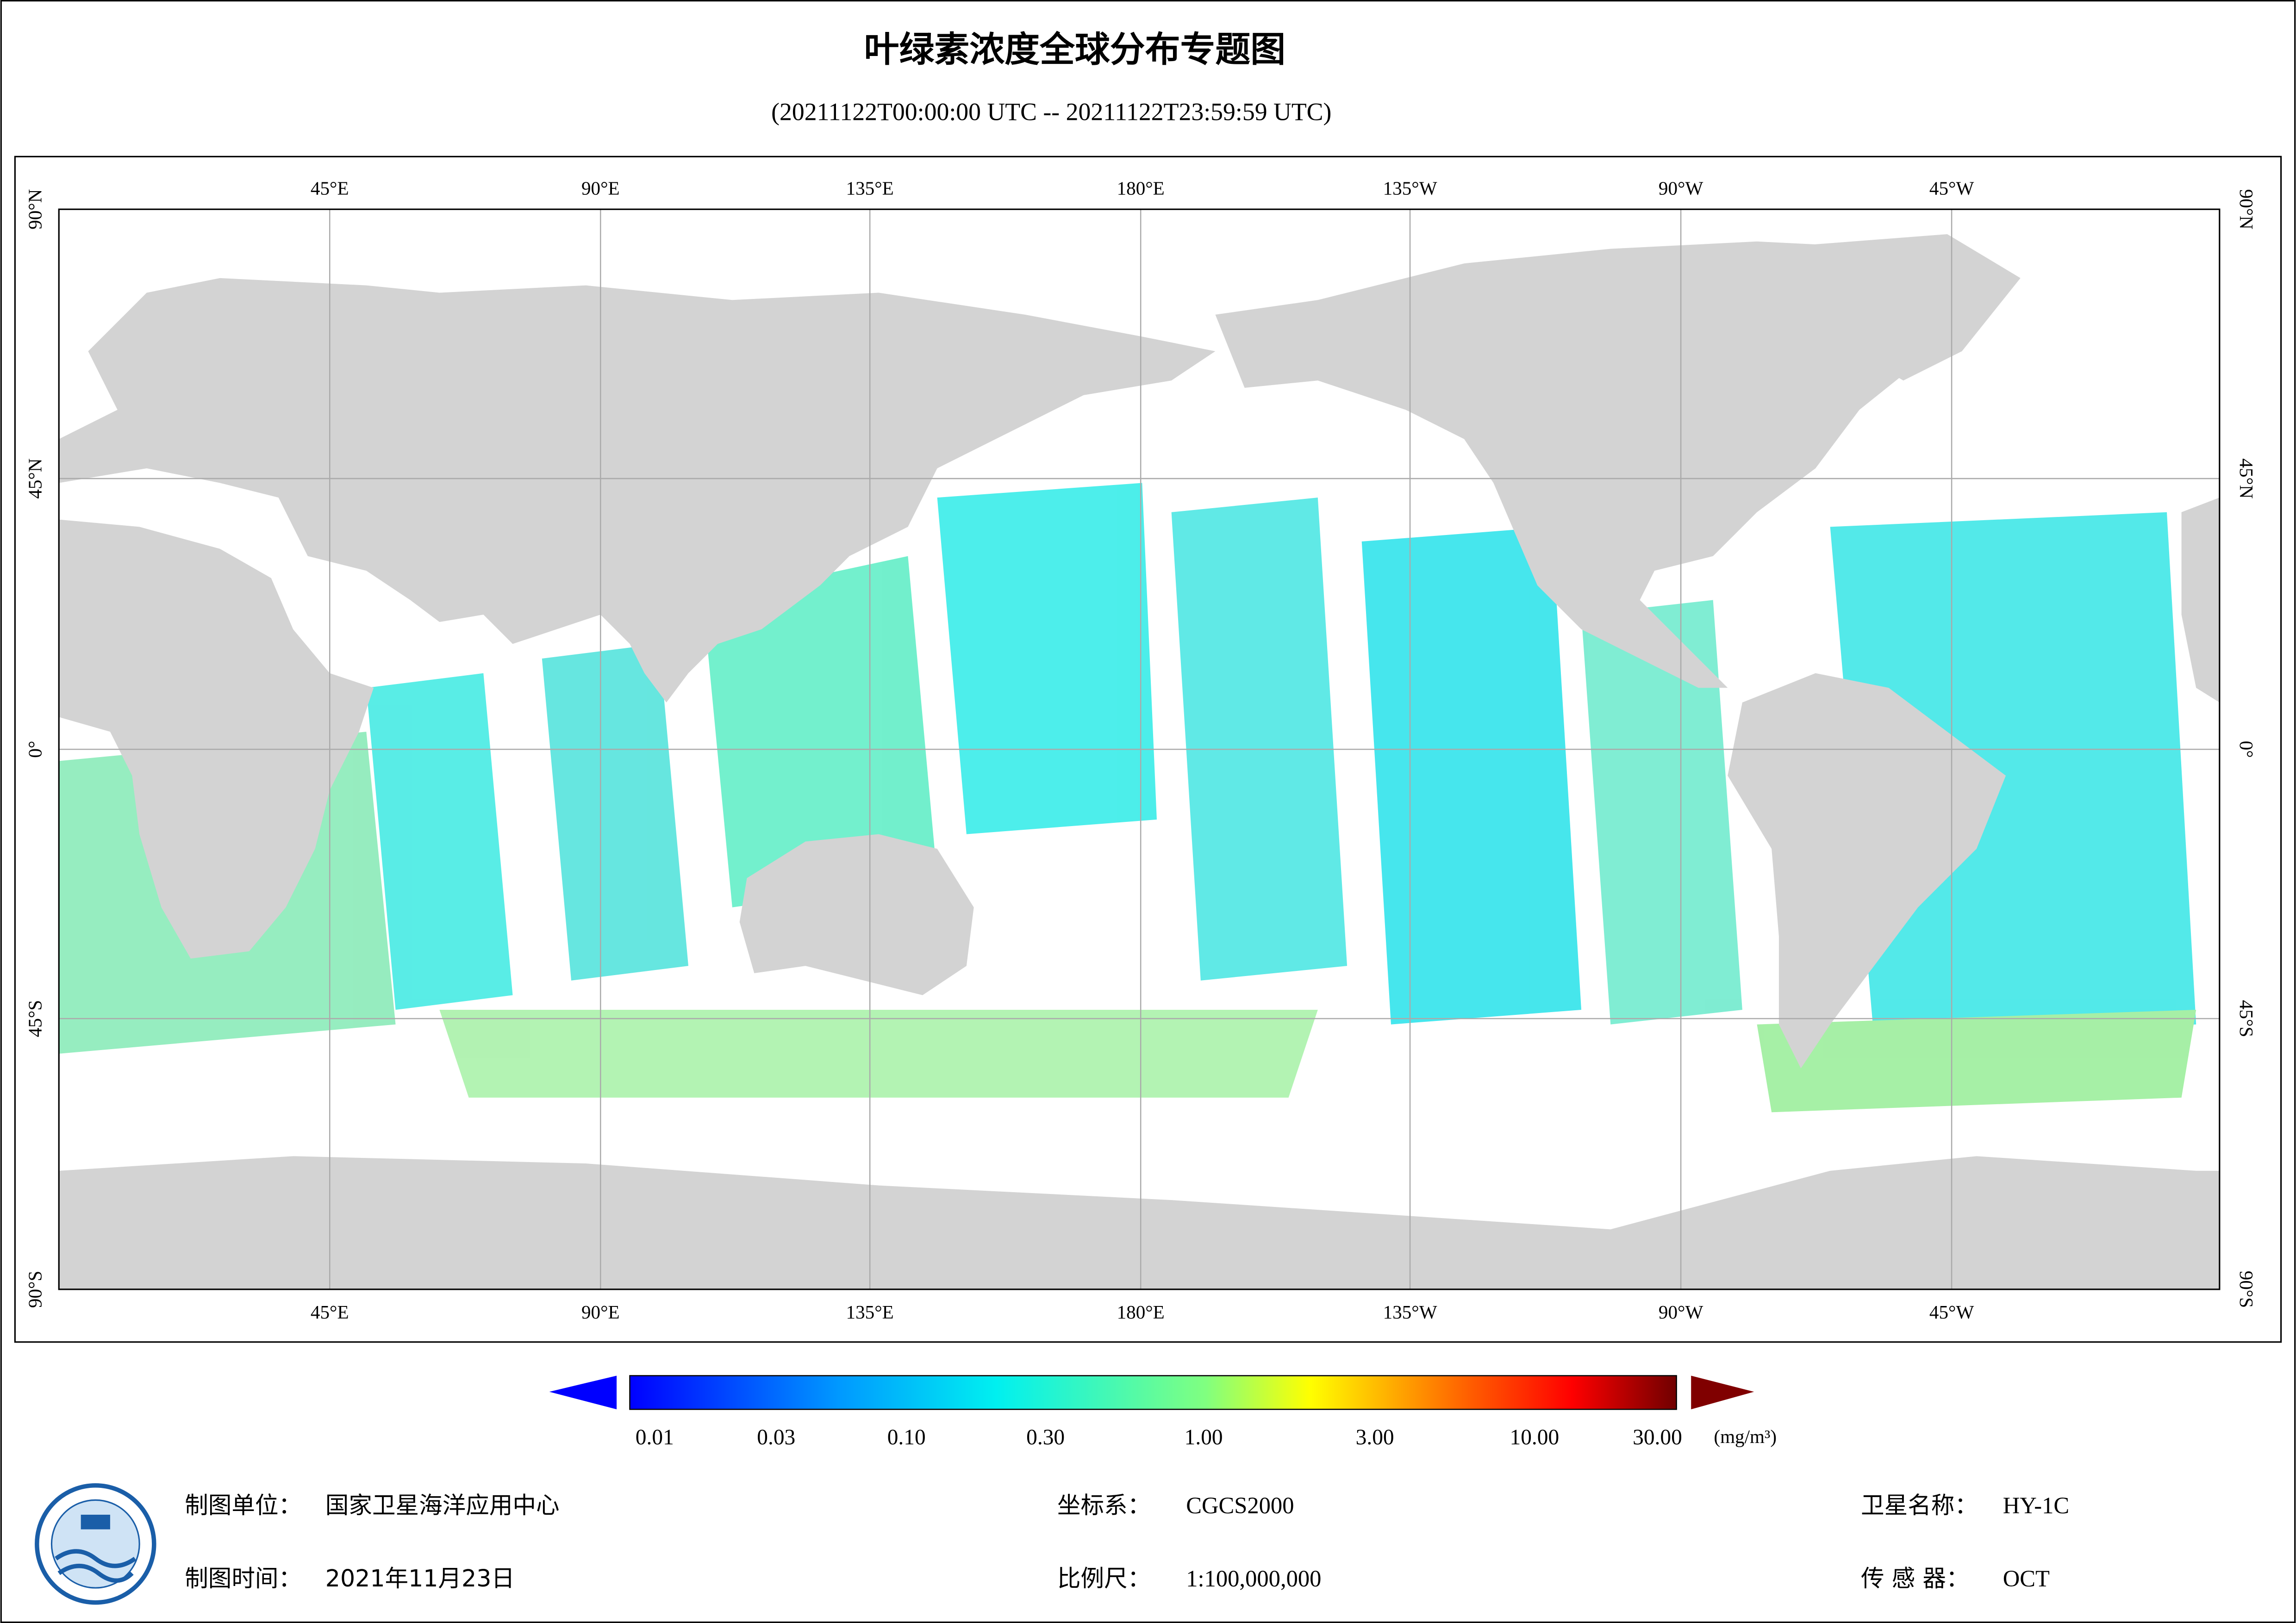  What do you see at coordinates (1240, 1505) in the screenshot?
I see `footer-value: CGCS2000` at bounding box center [1240, 1505].